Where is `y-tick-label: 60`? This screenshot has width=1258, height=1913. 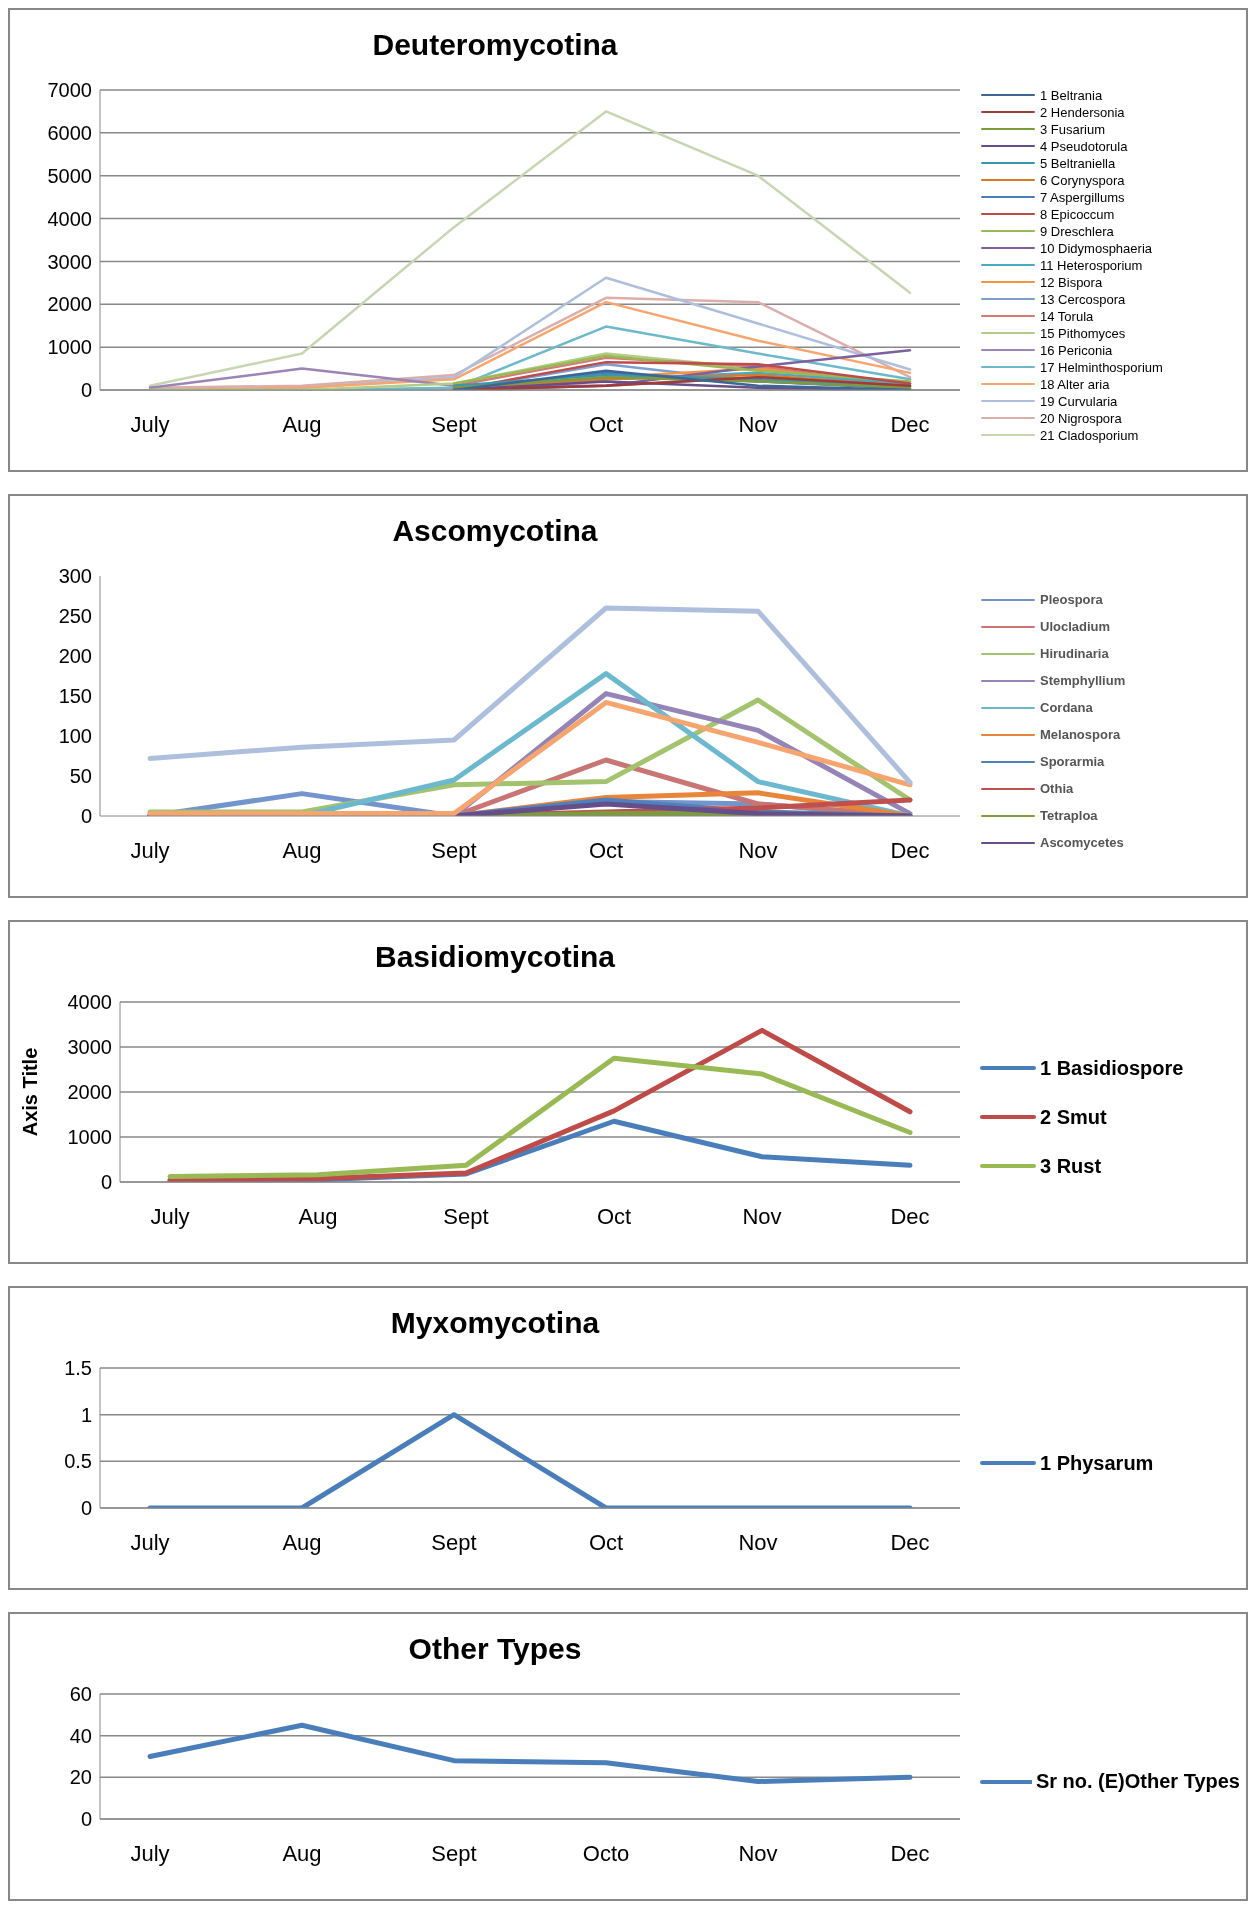
y-tick-label: 60 is located at coordinates (80, 1694).